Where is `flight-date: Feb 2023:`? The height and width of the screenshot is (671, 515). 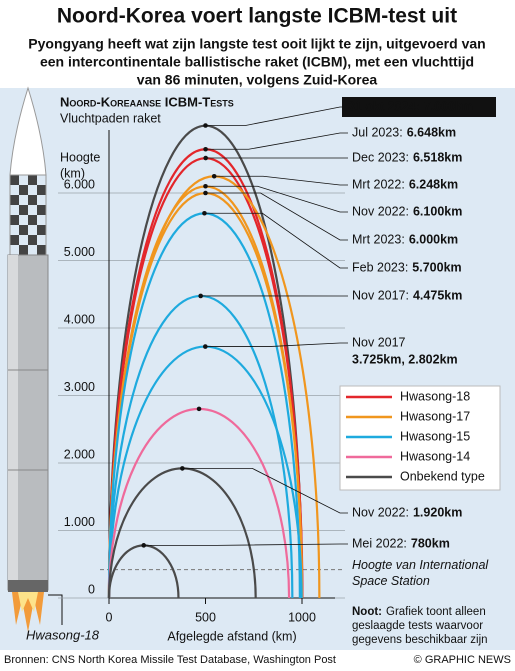
flight-date: Feb 2023: is located at coordinates (380, 267).